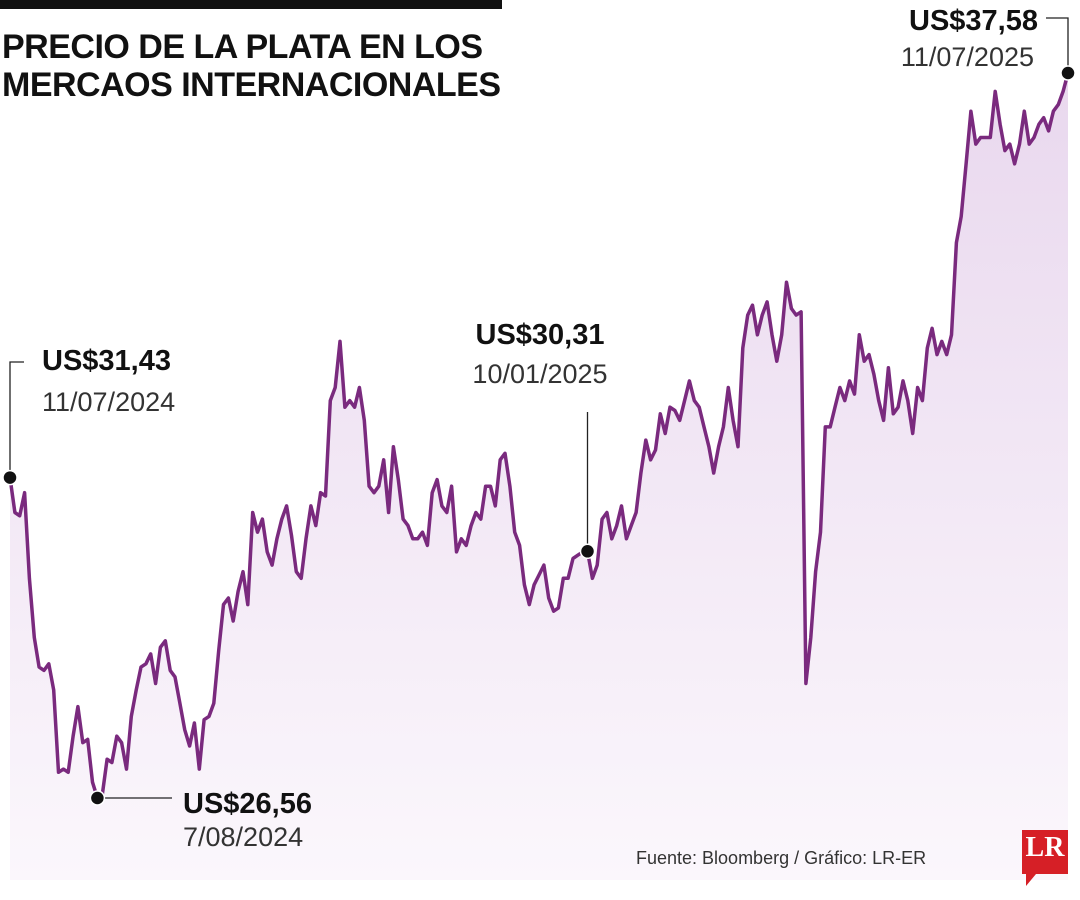  I want to click on annotation-date-4: 11/07/2025, so click(967, 57).